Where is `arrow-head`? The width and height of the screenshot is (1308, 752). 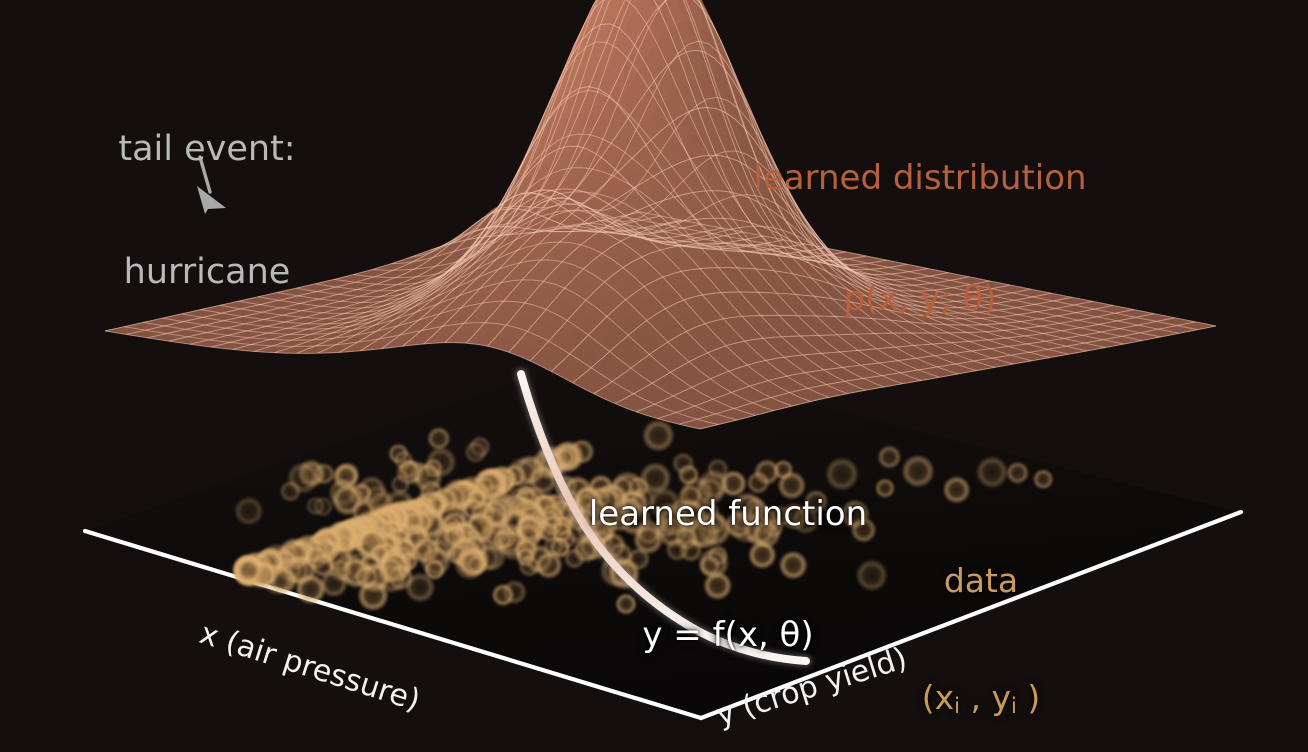 arrow-head is located at coordinates (211, 200).